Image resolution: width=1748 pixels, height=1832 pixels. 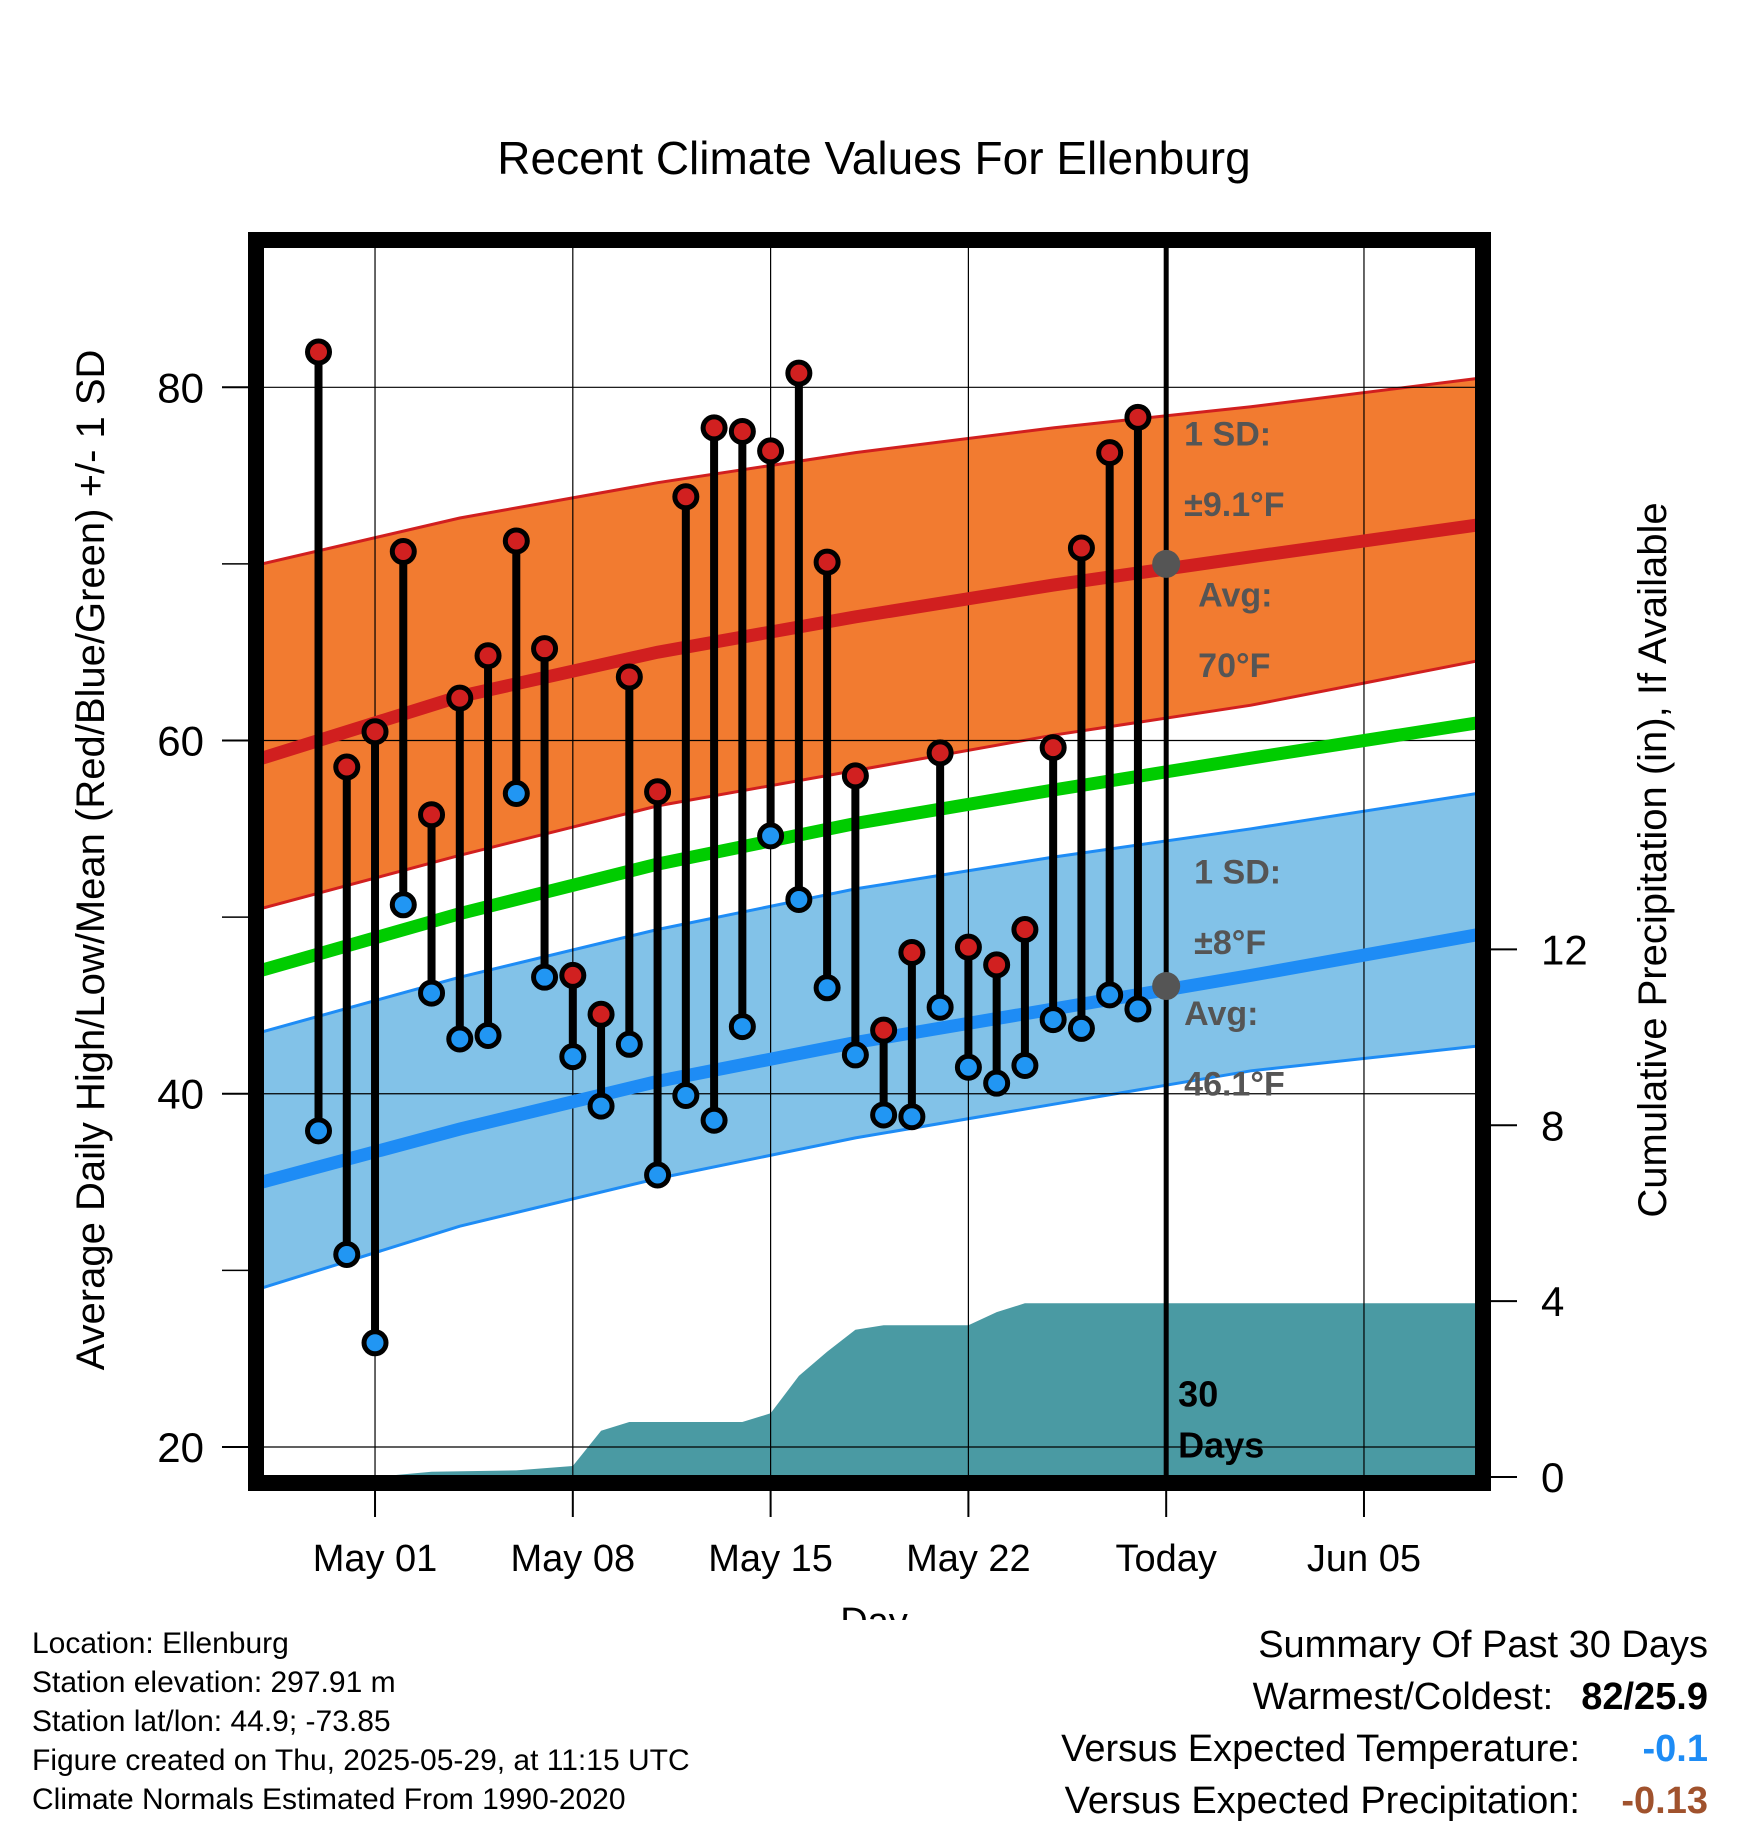 I want to click on warmest-row: Warmest/Coldest: 82/25.9, so click(x=1384, y=1702).